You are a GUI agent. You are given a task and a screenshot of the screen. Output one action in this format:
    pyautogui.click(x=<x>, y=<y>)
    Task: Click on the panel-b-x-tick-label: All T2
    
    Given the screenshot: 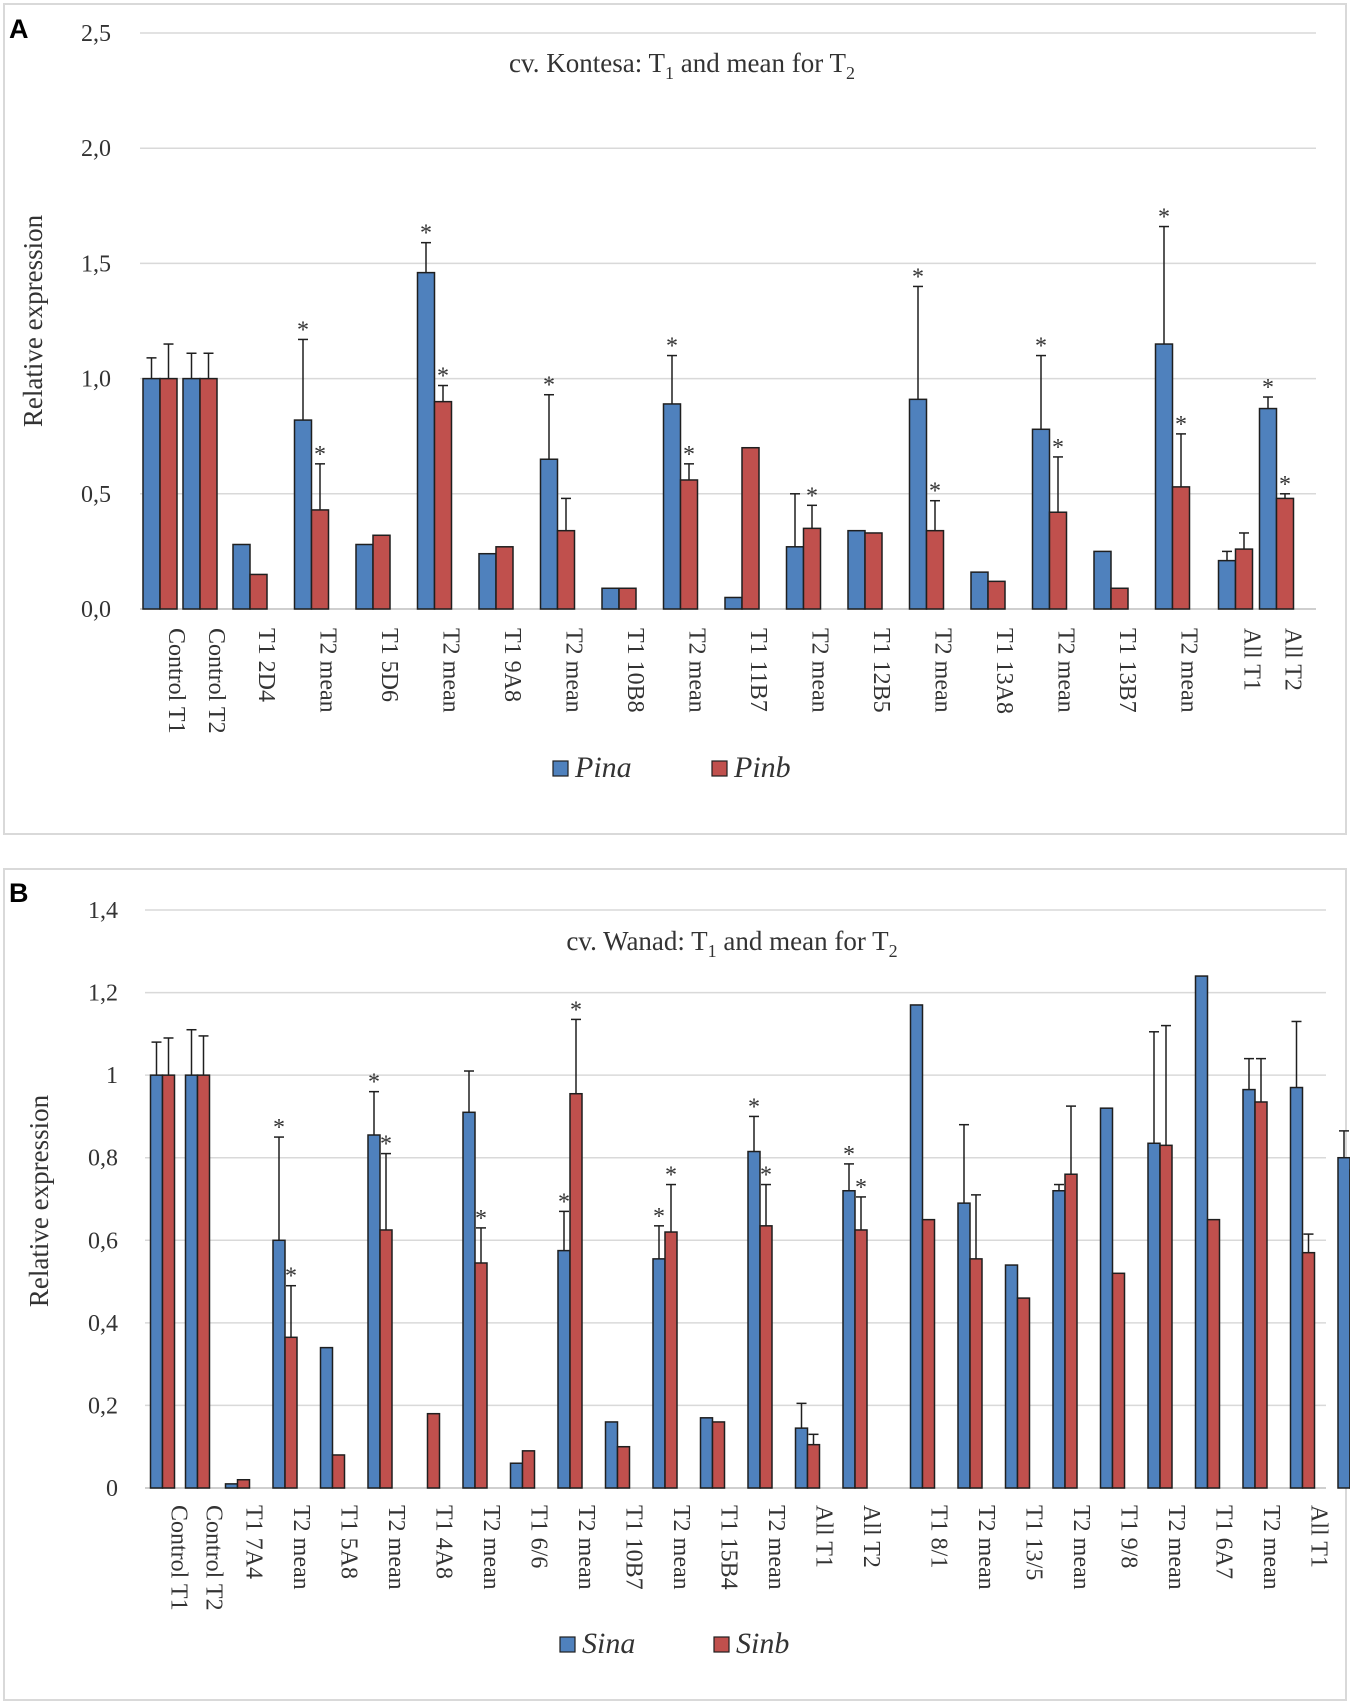 What is the action you would take?
    pyautogui.click(x=871, y=1536)
    